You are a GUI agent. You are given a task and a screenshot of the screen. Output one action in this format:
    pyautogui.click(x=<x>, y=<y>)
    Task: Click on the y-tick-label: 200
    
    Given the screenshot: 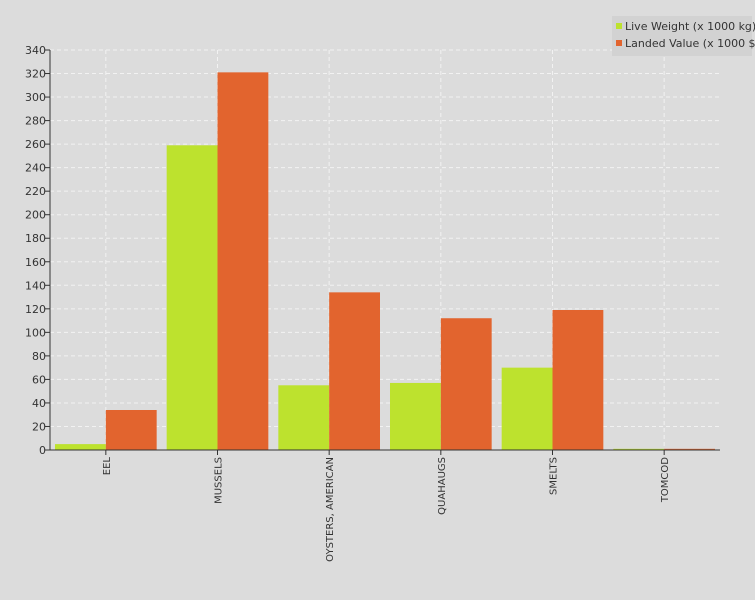 What is the action you would take?
    pyautogui.click(x=35, y=215)
    